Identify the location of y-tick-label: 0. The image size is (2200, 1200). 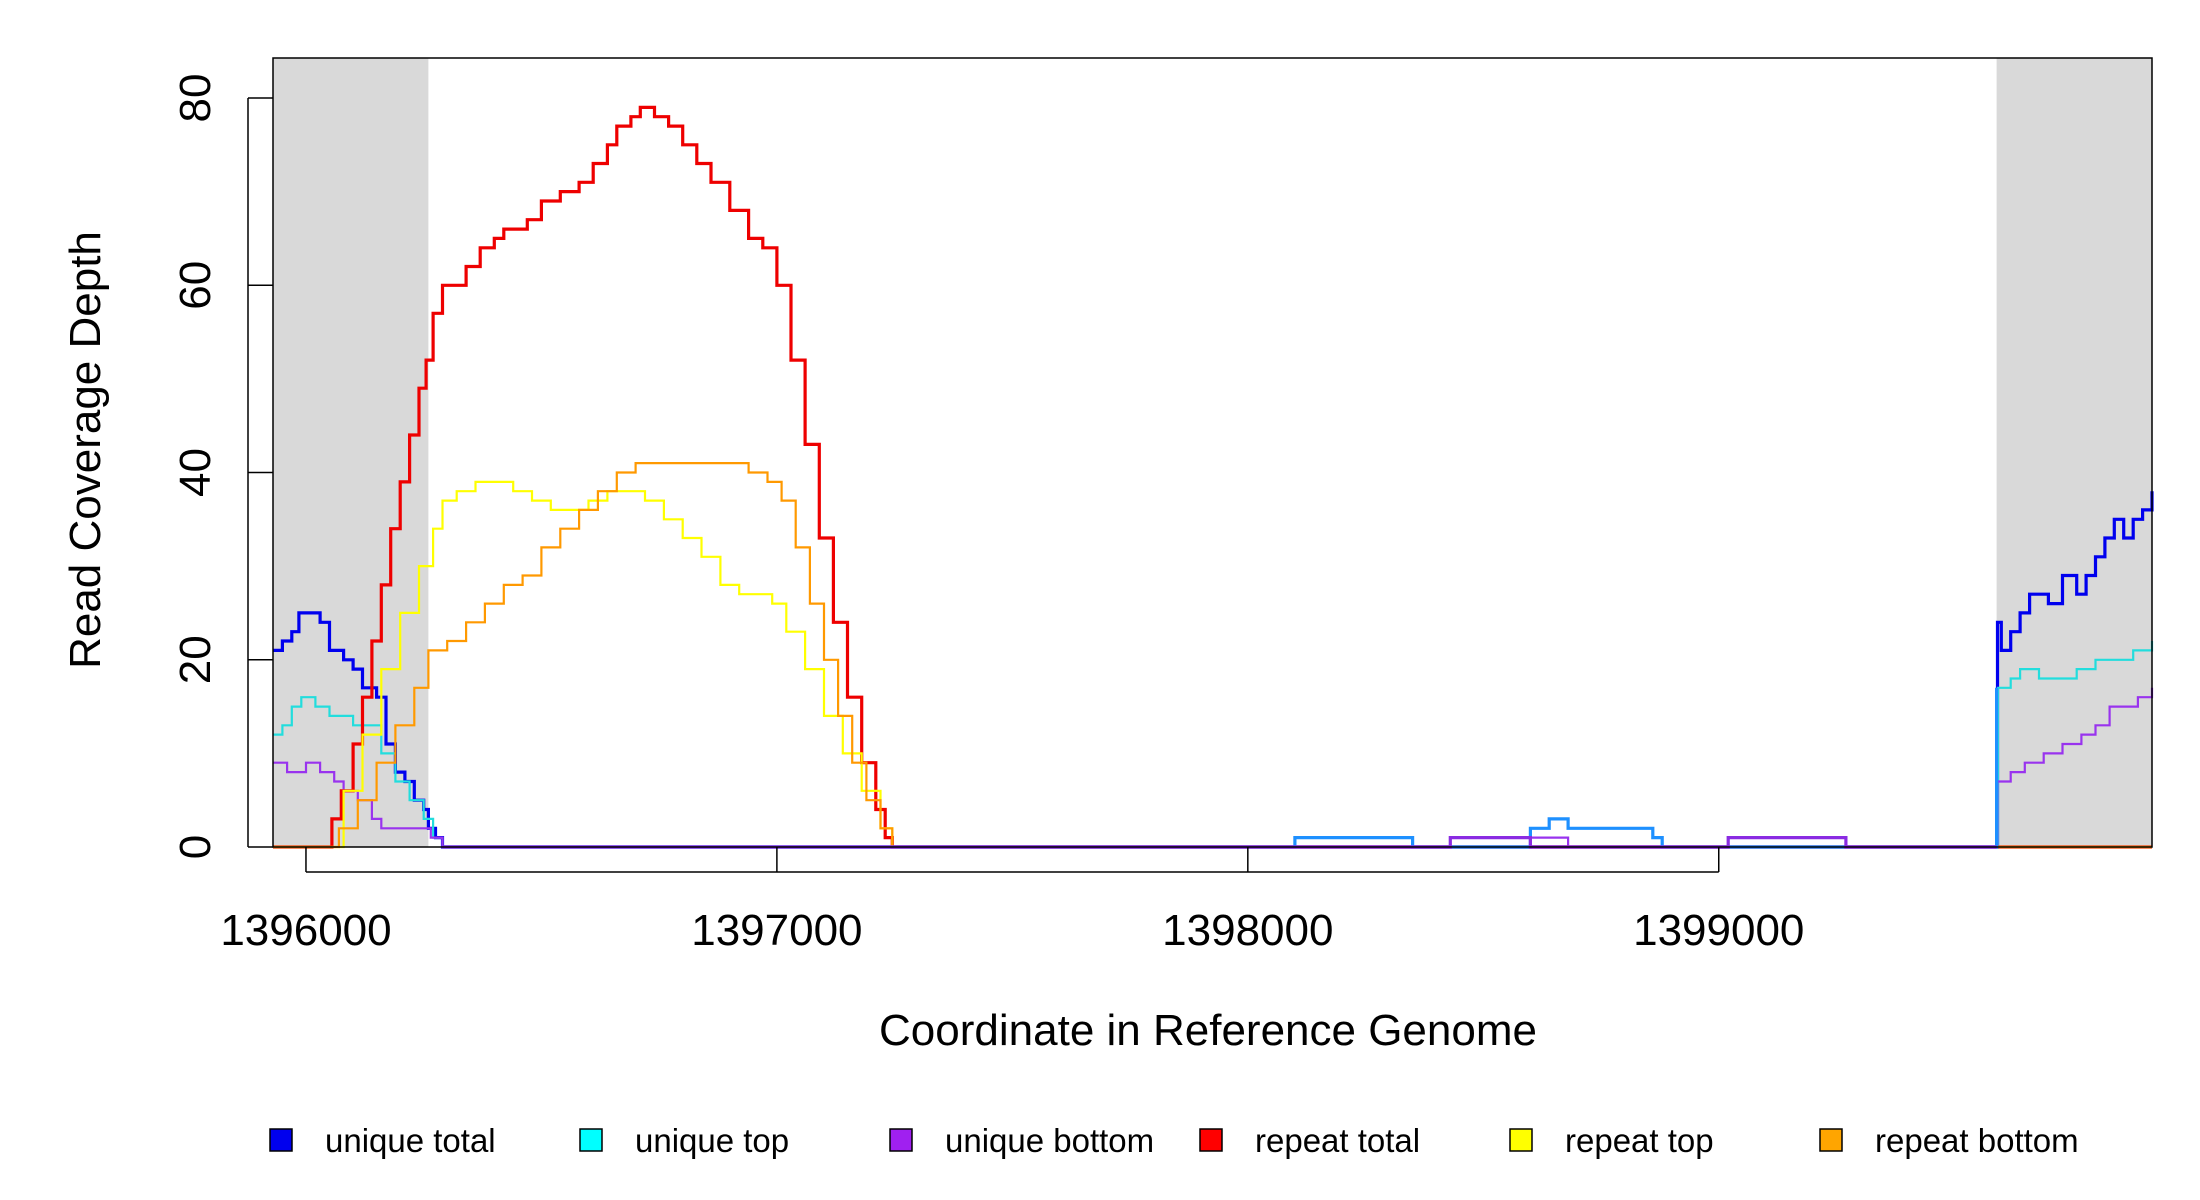
(195, 847).